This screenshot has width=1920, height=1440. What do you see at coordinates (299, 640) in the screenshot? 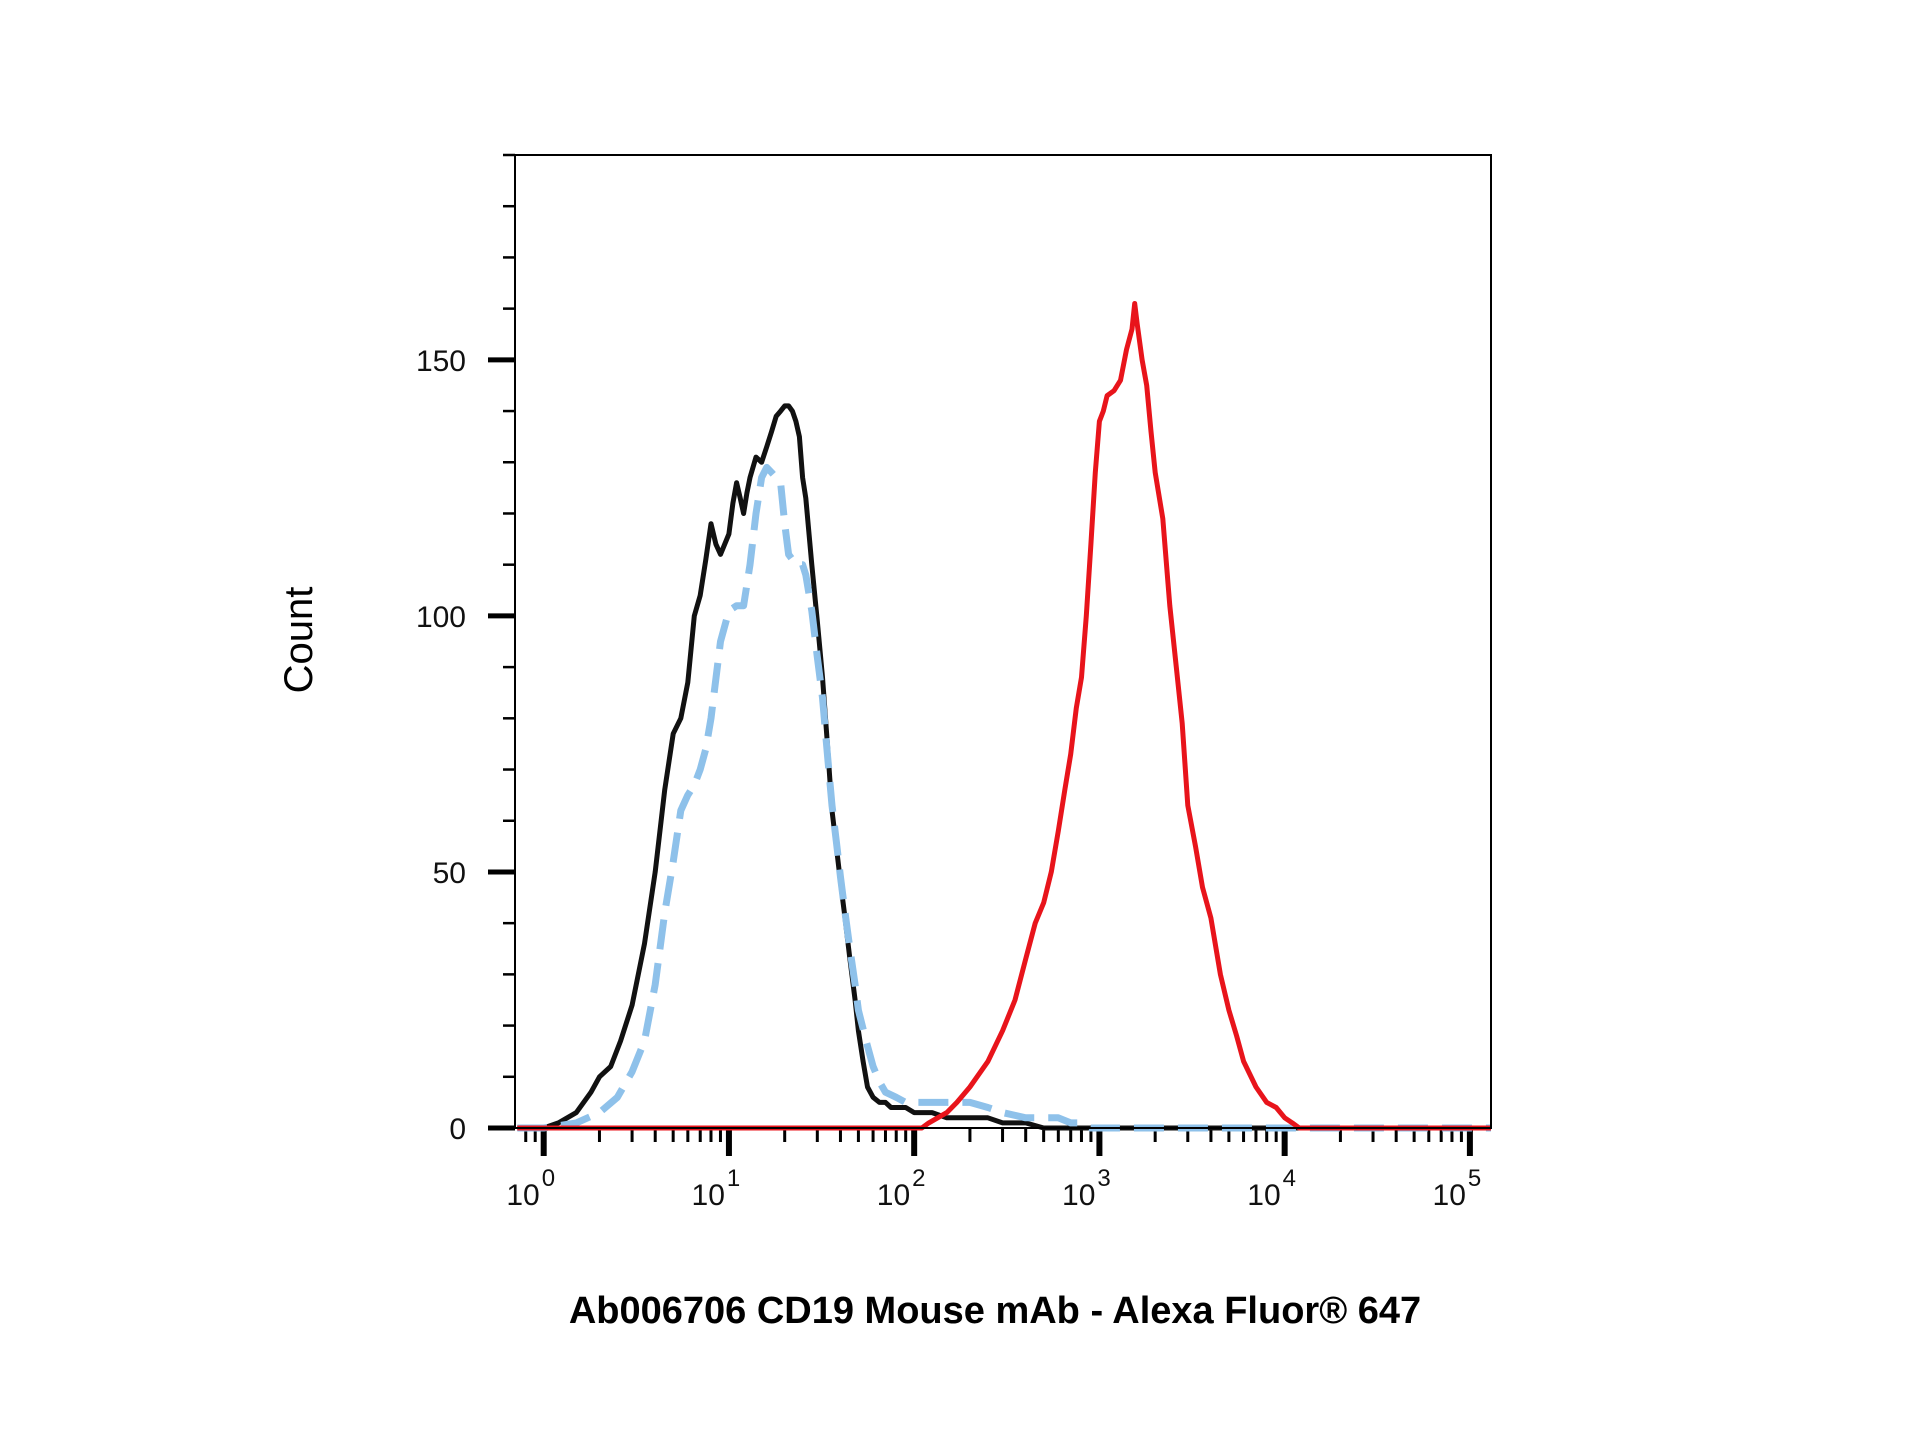
I see `y-axis-title: Count` at bounding box center [299, 640].